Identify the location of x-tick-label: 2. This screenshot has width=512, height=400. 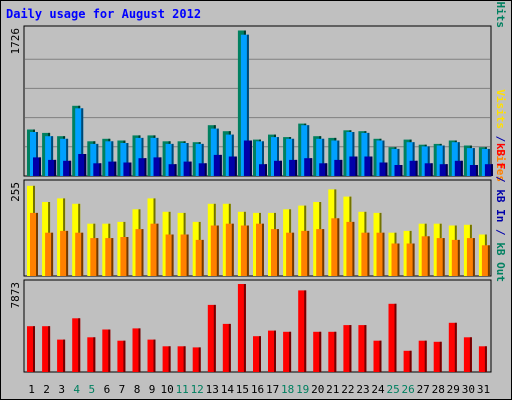
(46, 389).